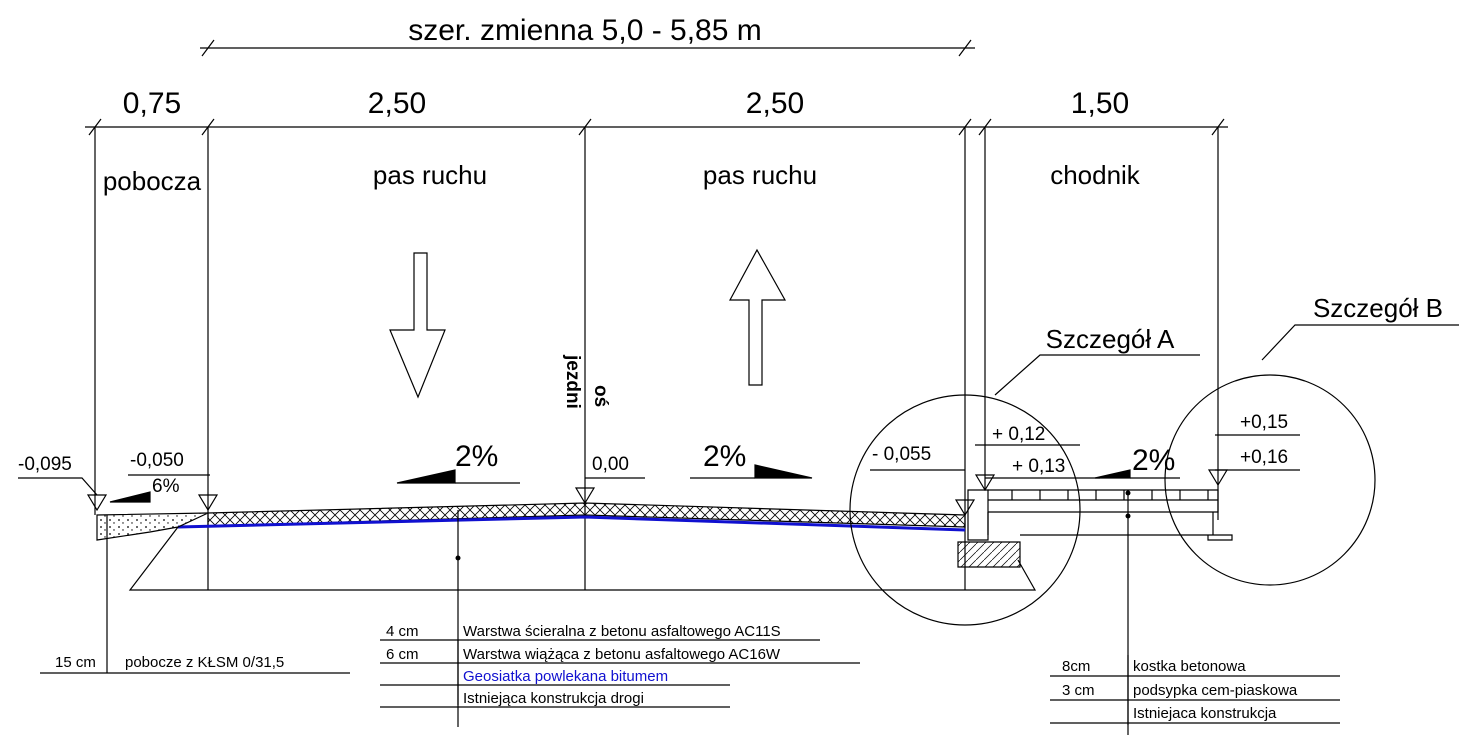 The height and width of the screenshot is (738, 1459). What do you see at coordinates (152, 103) in the screenshot?
I see `dimension: 0,75` at bounding box center [152, 103].